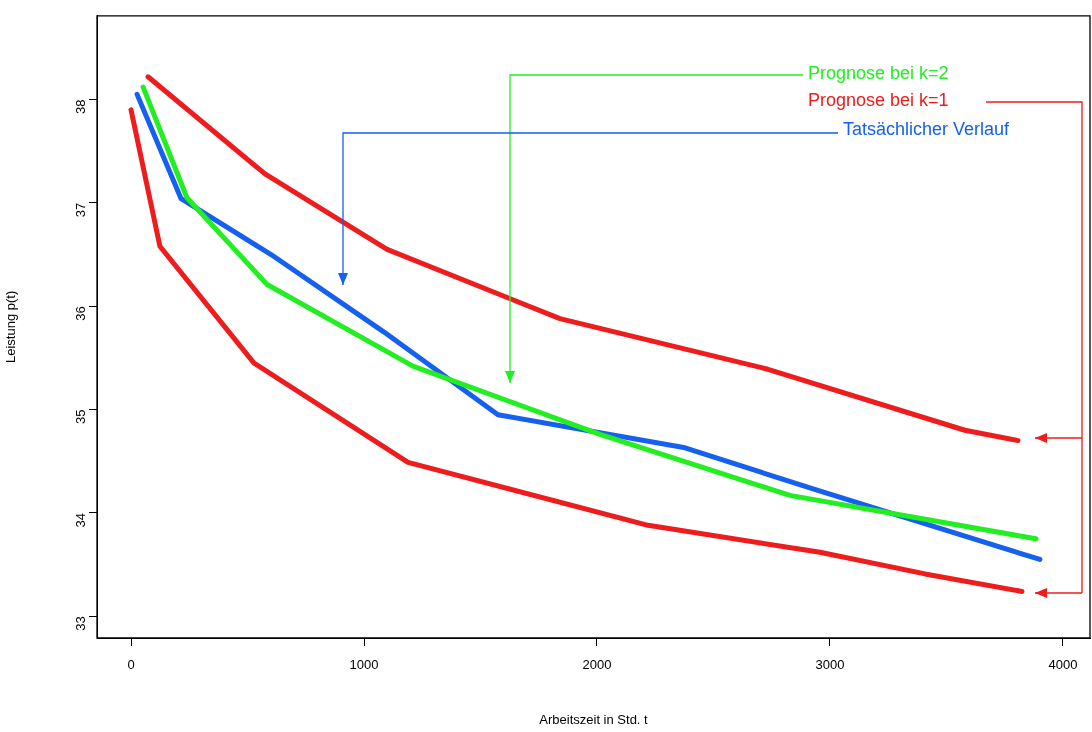 The height and width of the screenshot is (732, 1092). What do you see at coordinates (80, 106) in the screenshot?
I see `y-tick-label: 38` at bounding box center [80, 106].